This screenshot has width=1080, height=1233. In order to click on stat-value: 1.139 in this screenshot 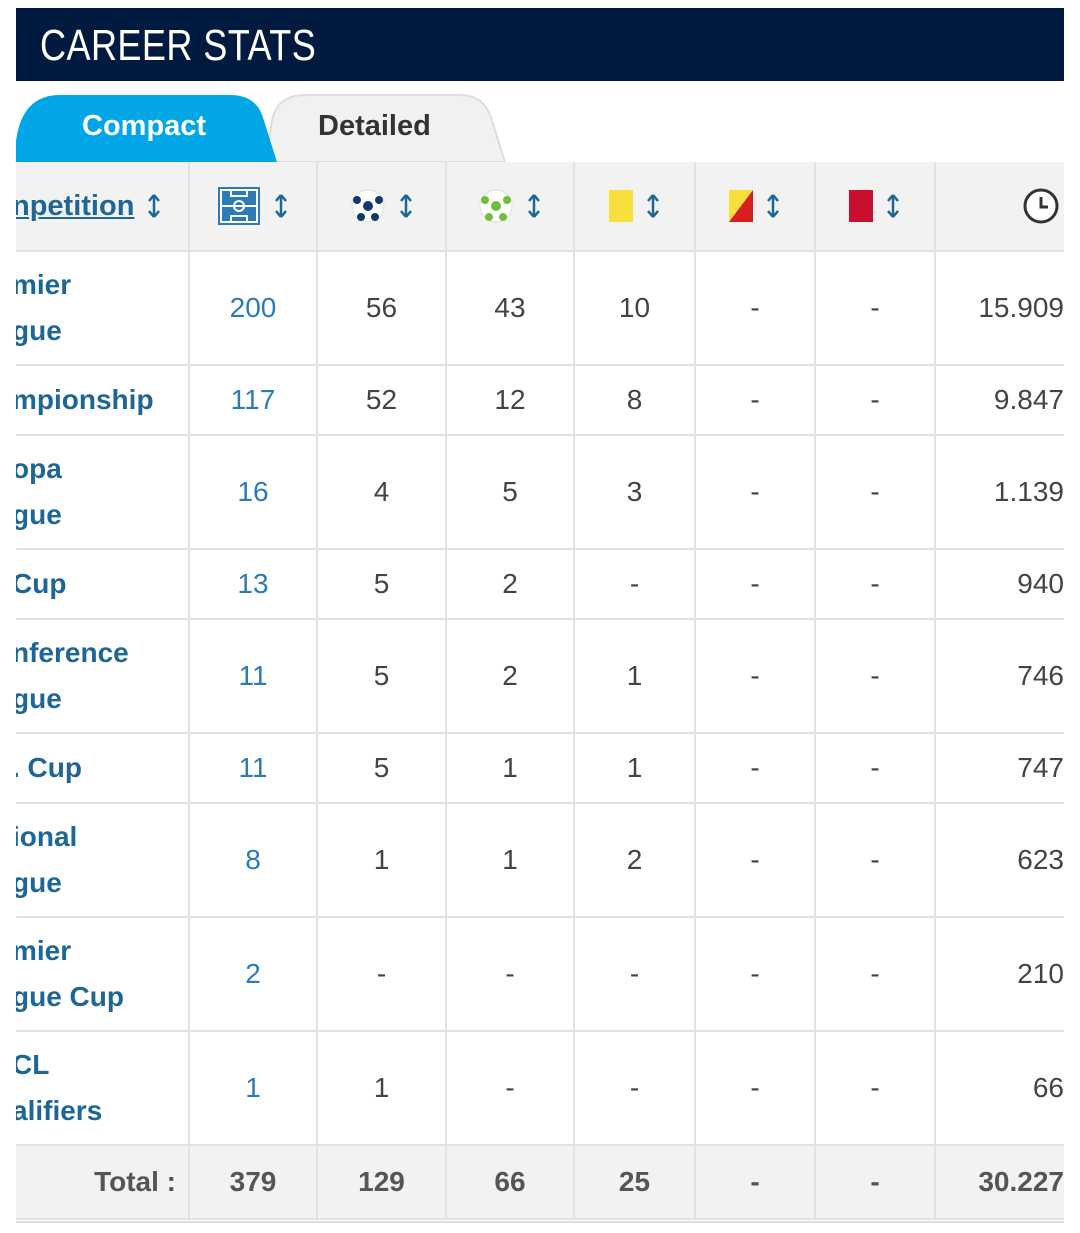, I will do `click(1028, 491)`.